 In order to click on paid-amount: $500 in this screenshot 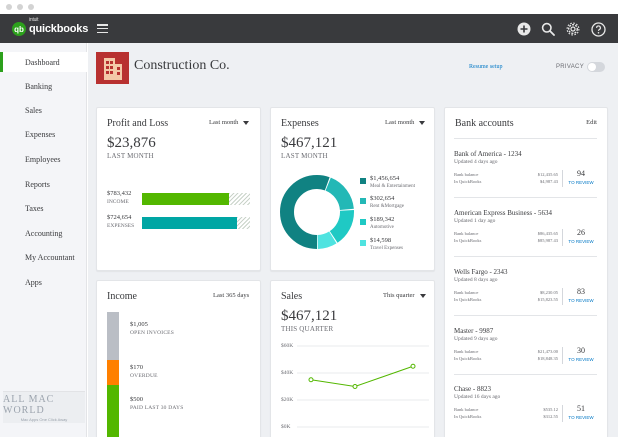, I will do `click(136, 399)`.